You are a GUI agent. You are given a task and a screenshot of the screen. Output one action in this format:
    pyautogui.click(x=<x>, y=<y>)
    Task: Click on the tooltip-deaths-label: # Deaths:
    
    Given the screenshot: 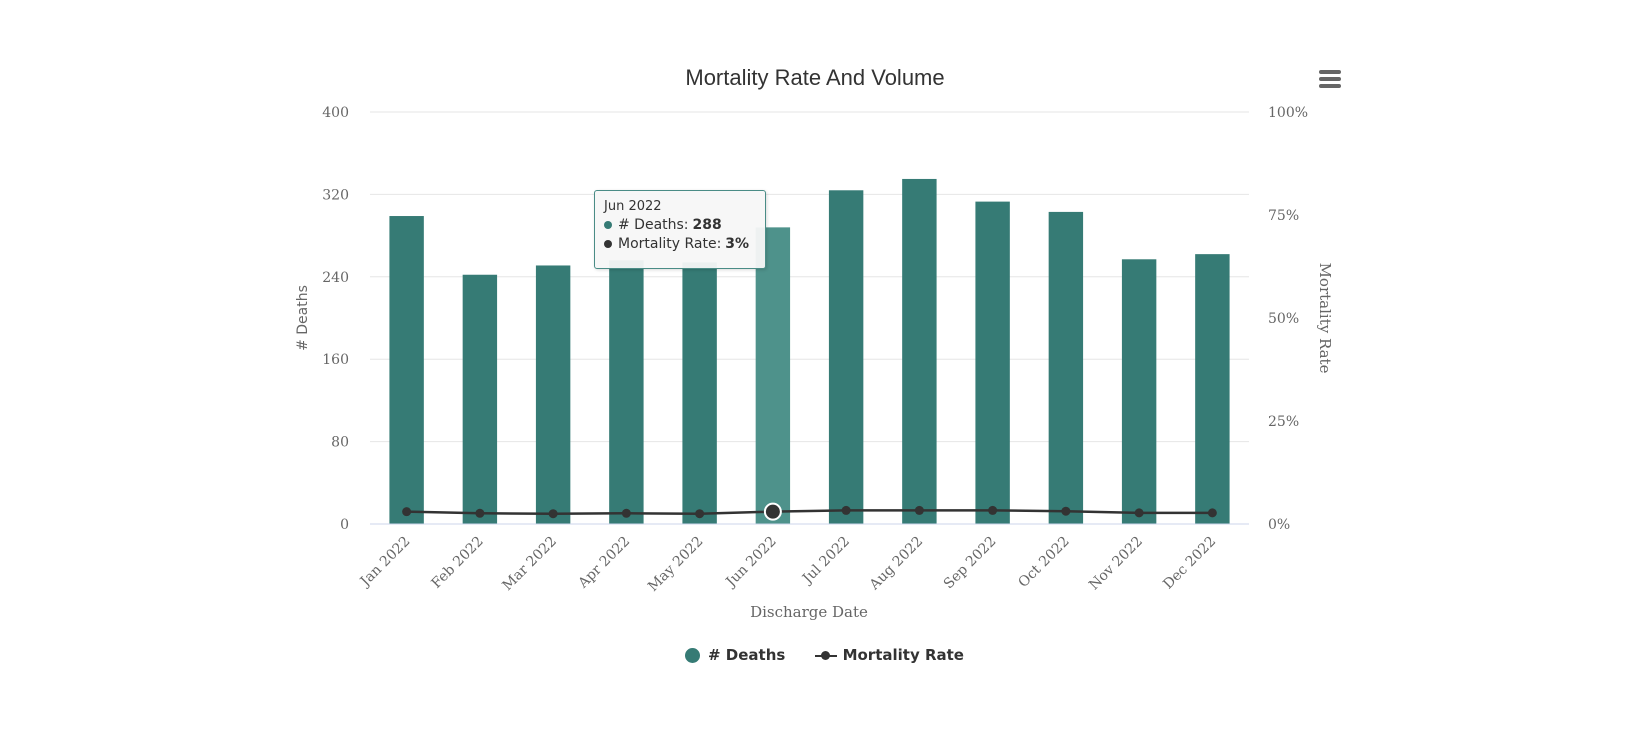 What is the action you would take?
    pyautogui.click(x=653, y=225)
    